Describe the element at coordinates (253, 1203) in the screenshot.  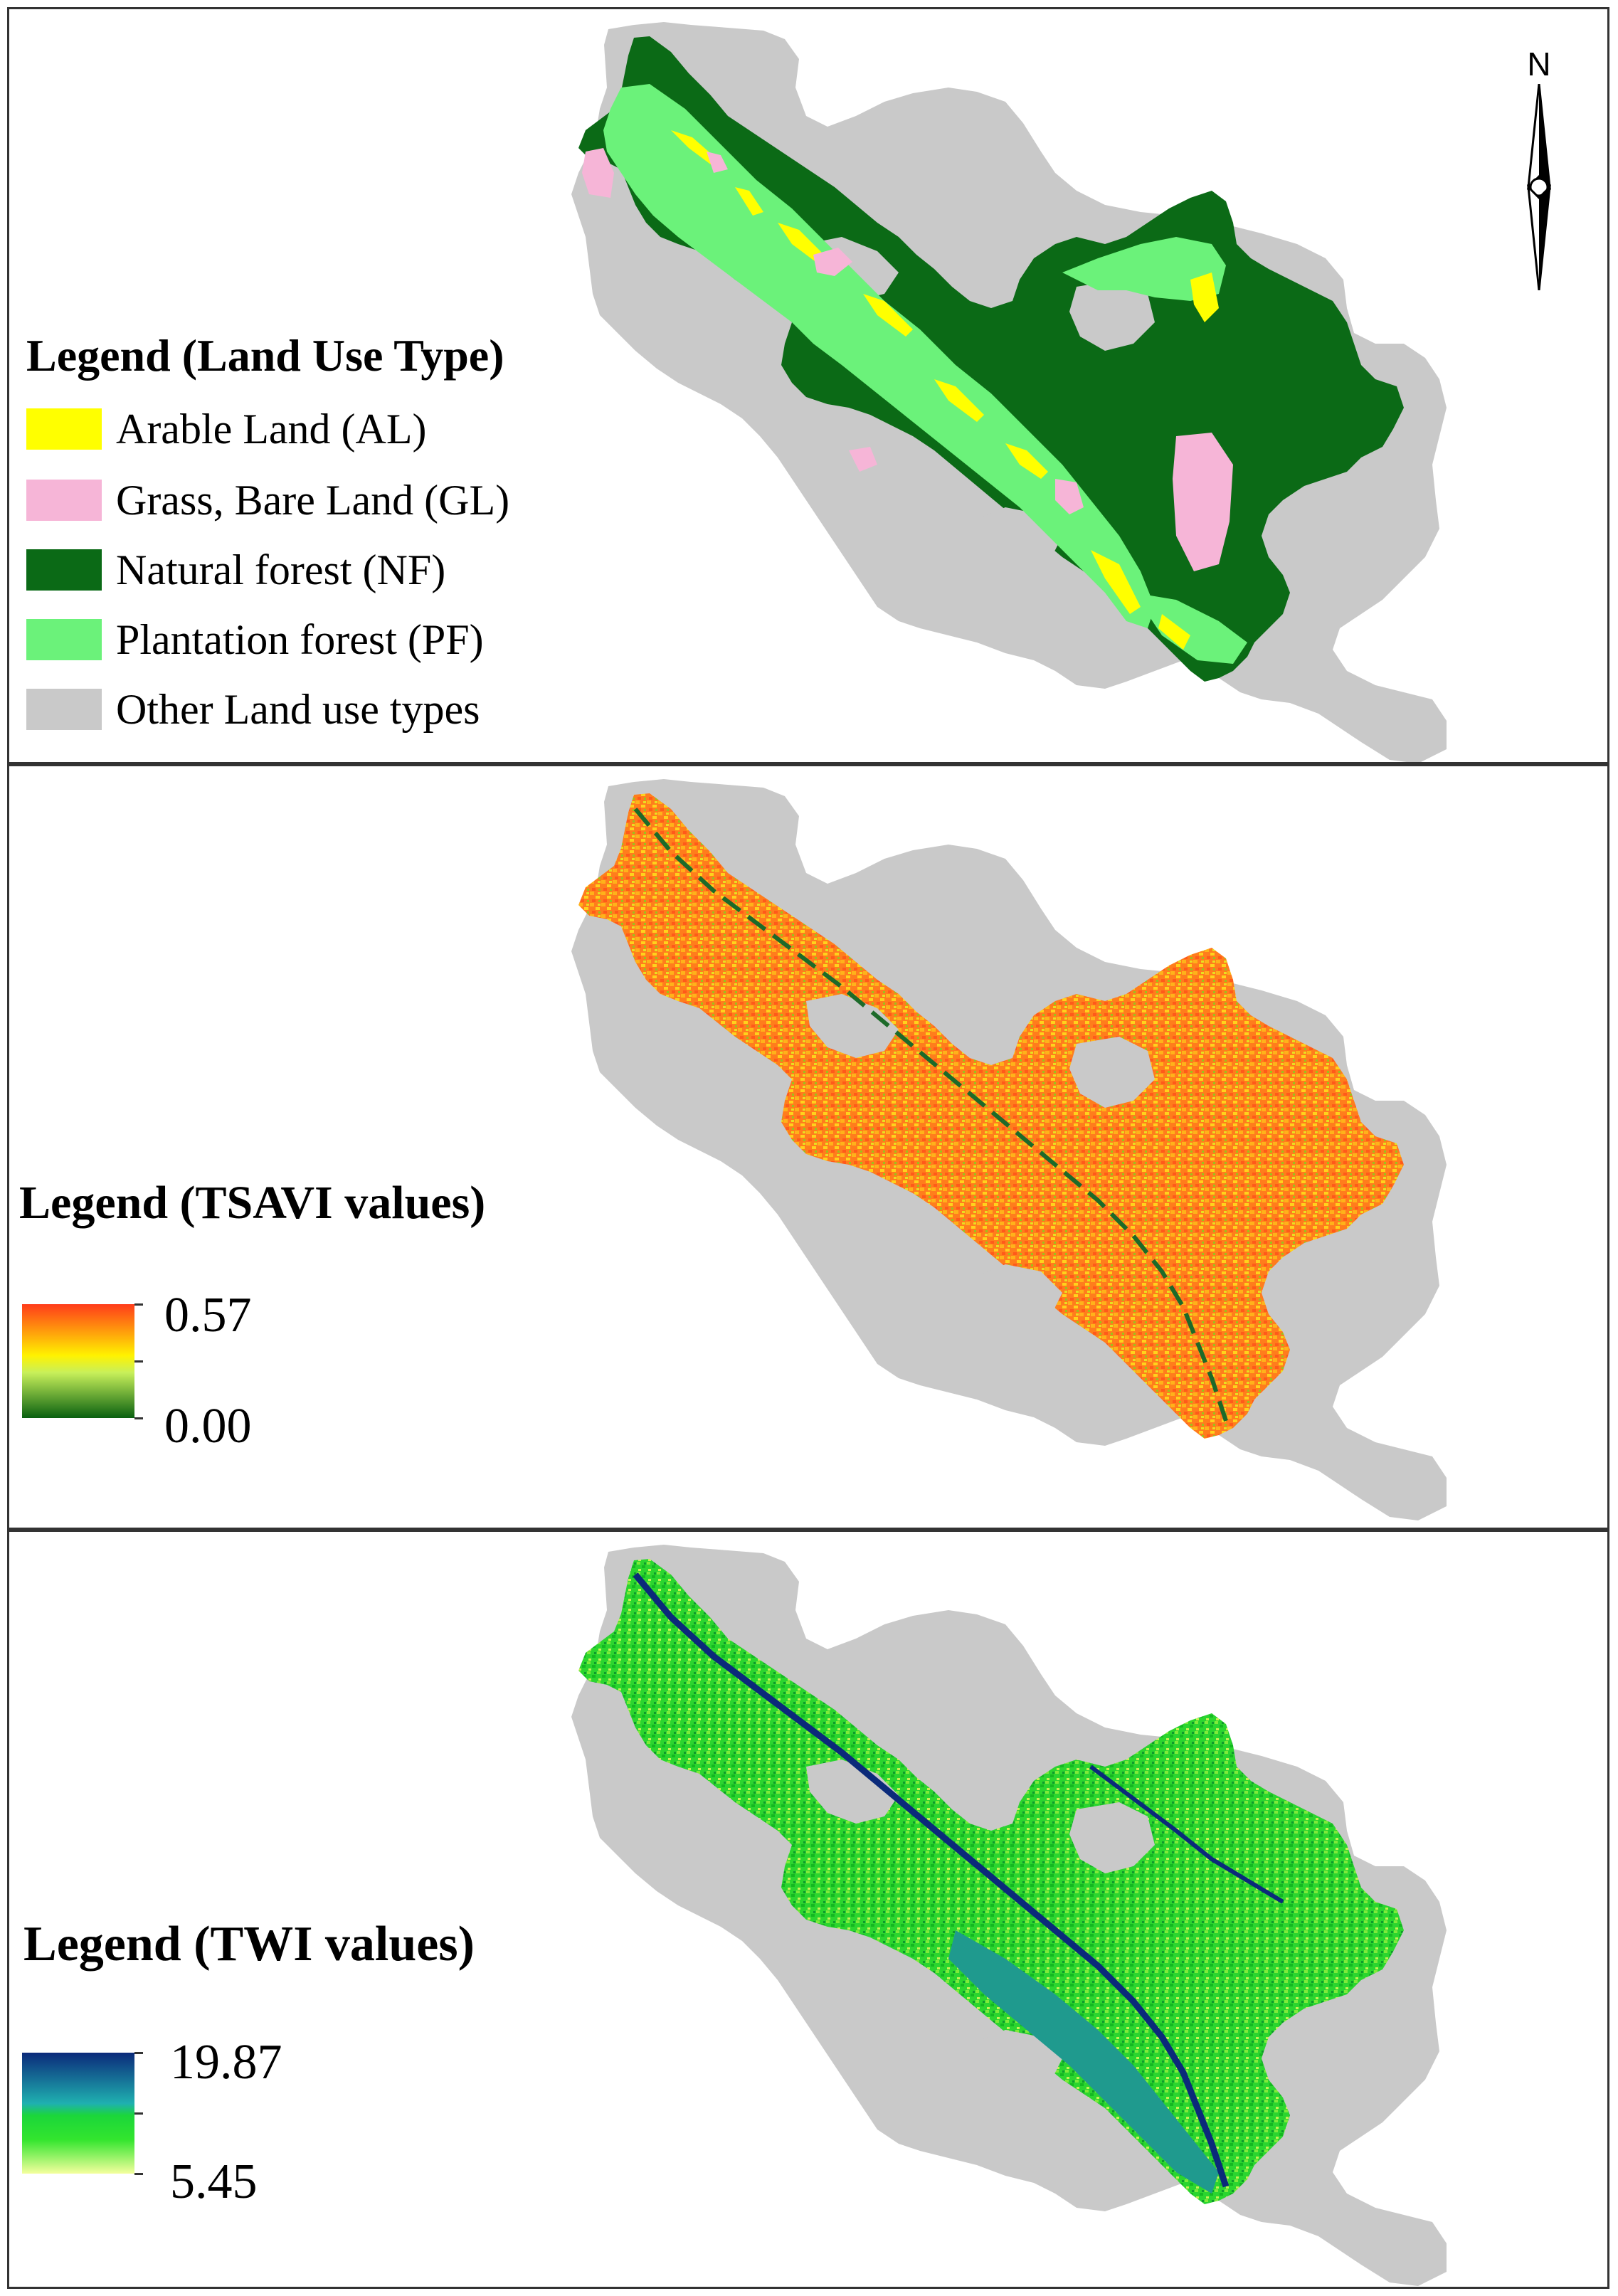
I see `tsavi-legend-title: Legend (TSAVI values)` at that location.